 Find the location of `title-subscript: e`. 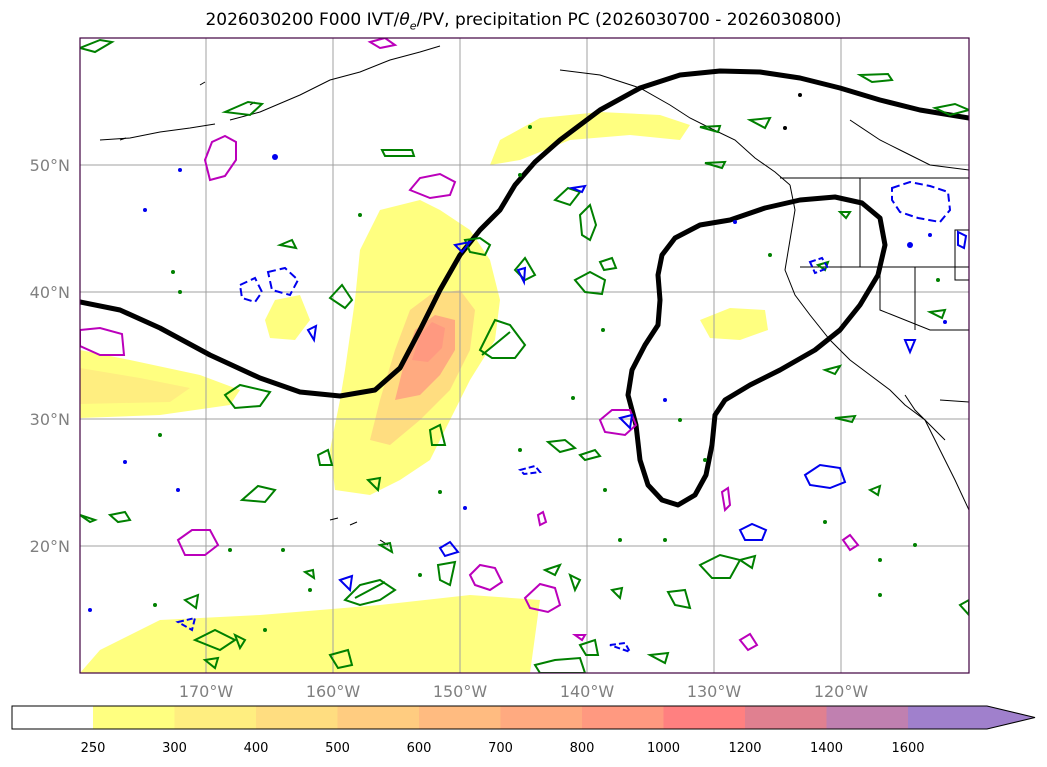

title-subscript: e is located at coordinates (413, 26).